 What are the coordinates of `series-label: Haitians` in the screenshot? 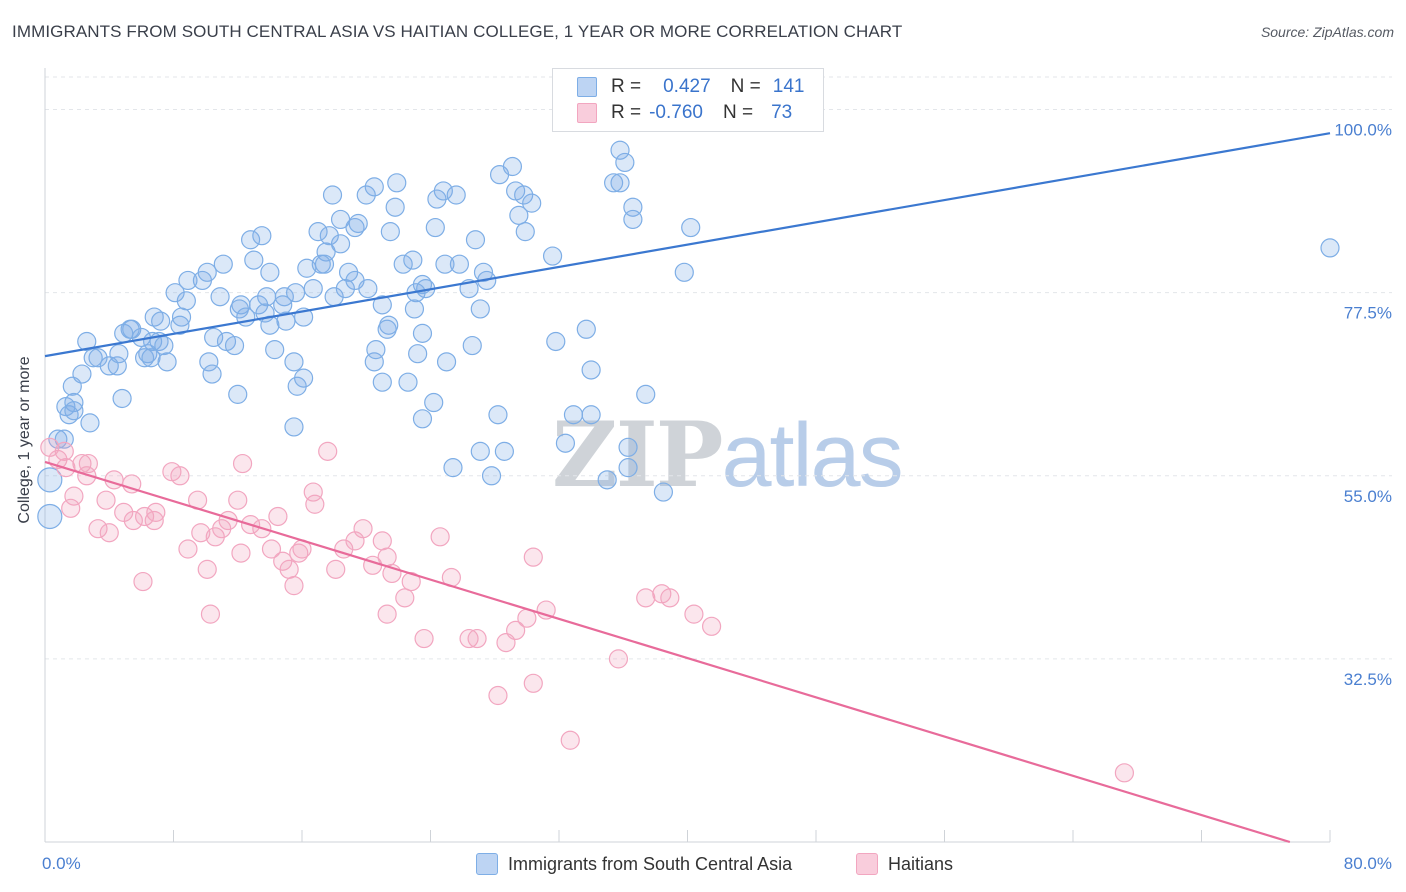 It's located at (921, 863).